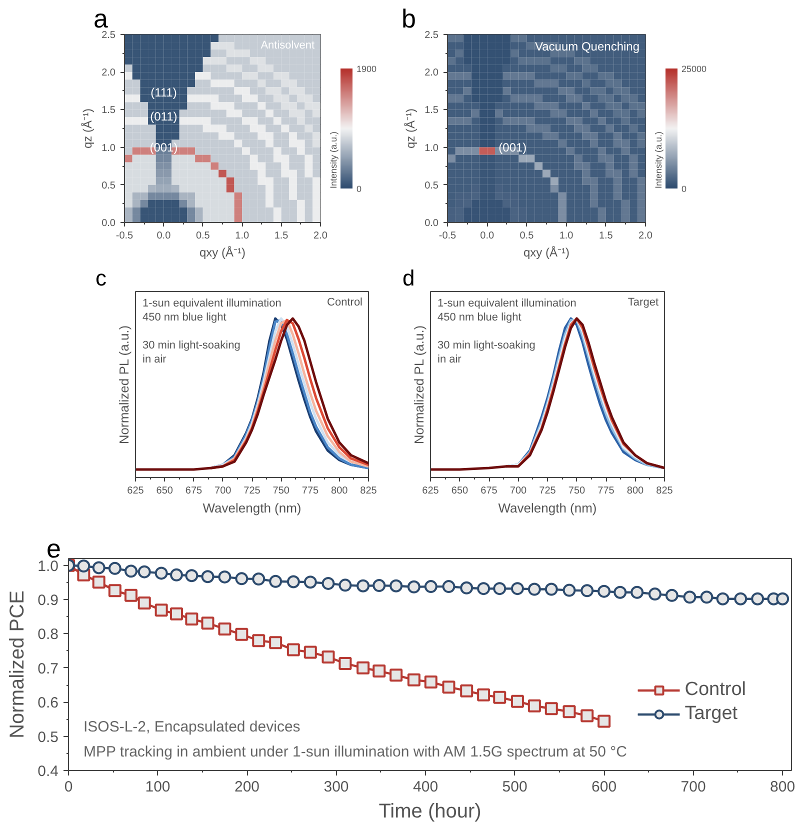  I want to click on y-tick-label: 0.0, so click(109, 223).